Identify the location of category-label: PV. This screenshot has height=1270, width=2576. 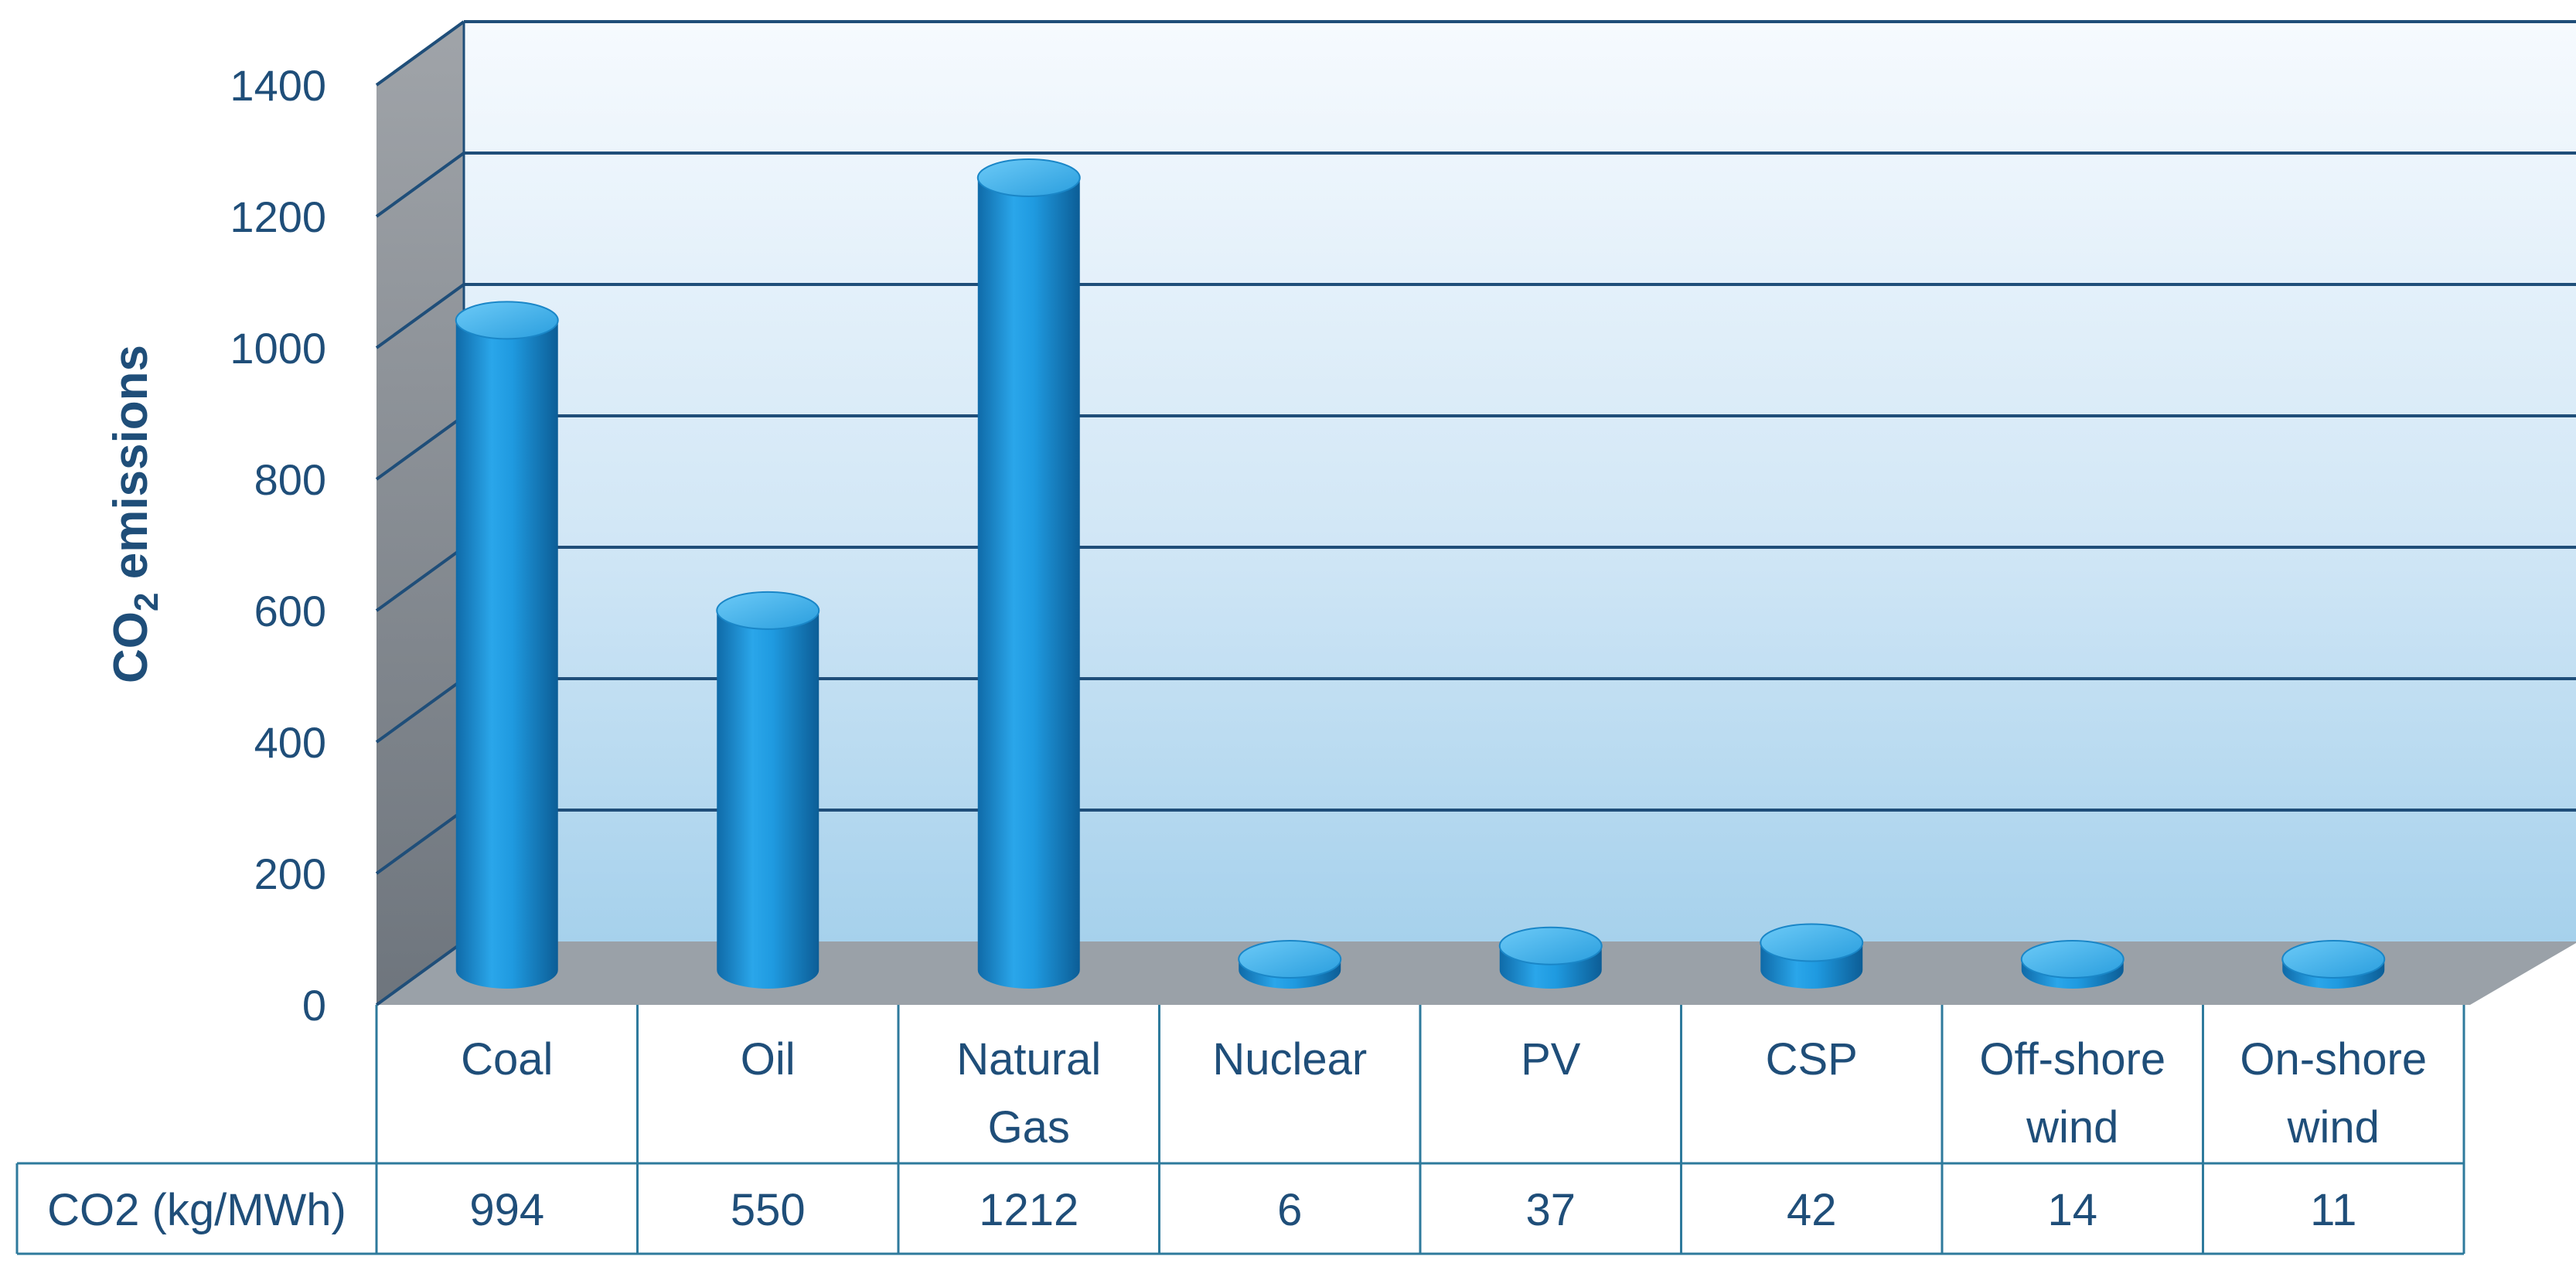
(1551, 1059).